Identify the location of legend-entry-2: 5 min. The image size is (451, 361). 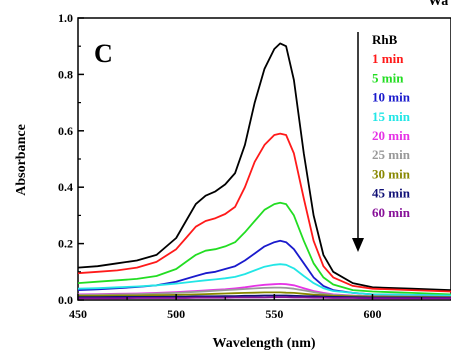
(388, 77).